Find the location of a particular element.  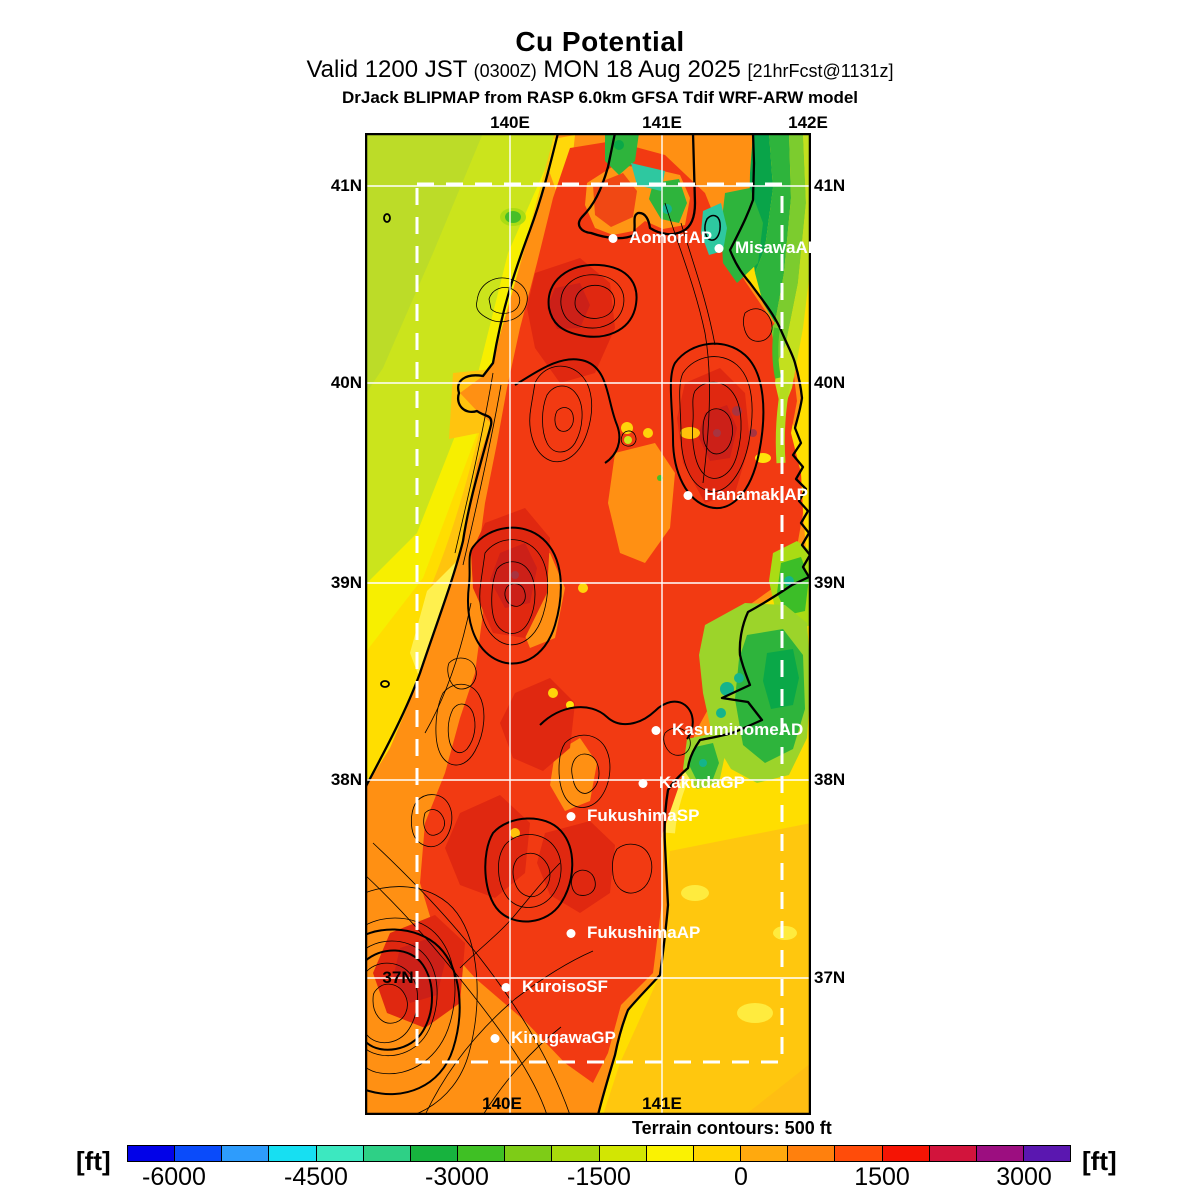

site-label: KinugawaGP is located at coordinates (563, 1037).